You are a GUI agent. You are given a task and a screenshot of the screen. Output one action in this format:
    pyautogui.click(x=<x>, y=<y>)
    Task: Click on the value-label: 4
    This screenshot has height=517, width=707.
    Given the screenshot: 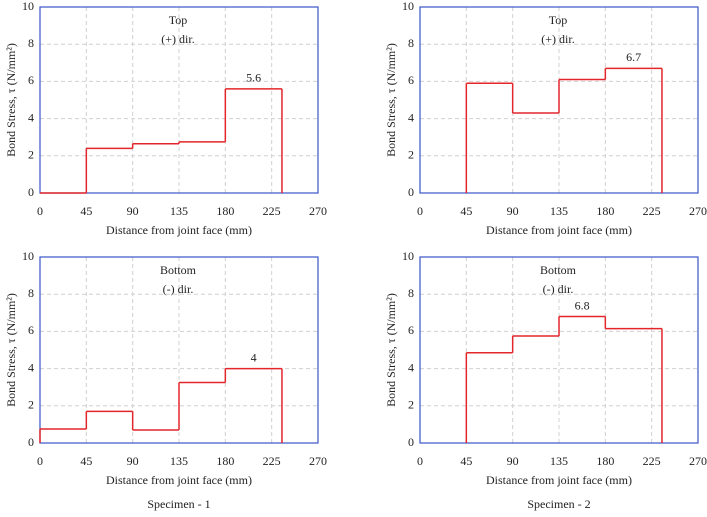 What is the action you would take?
    pyautogui.click(x=254, y=357)
    